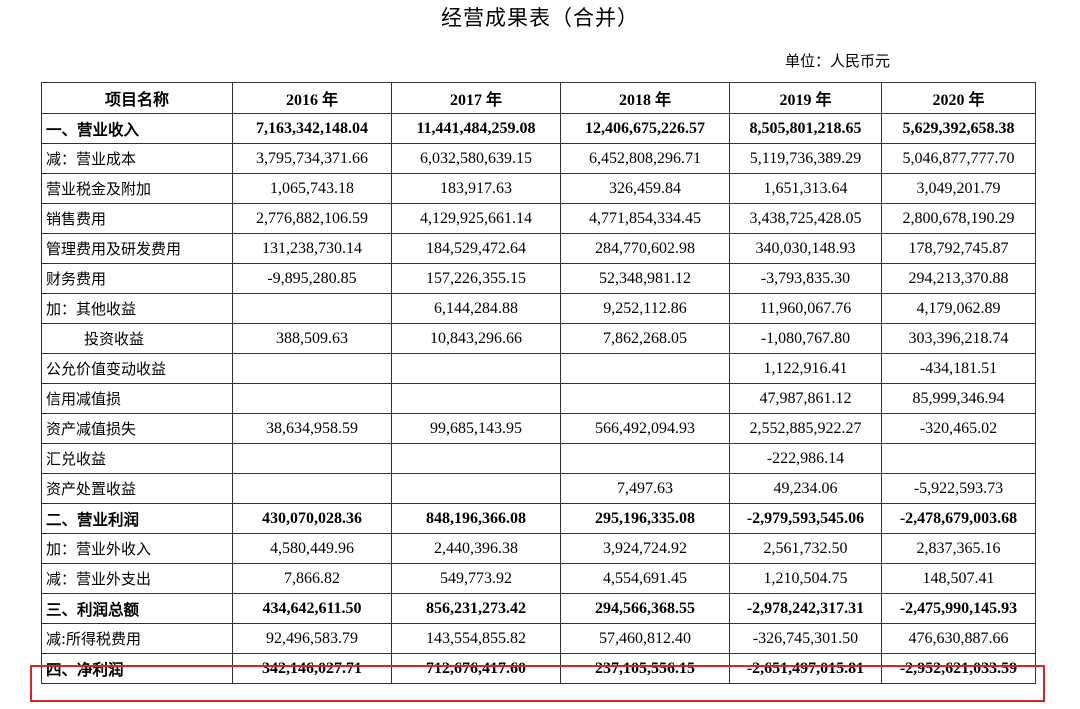  What do you see at coordinates (538, 458) in the screenshot?
I see `table-row: 汇兑收益 -222,986.14` at bounding box center [538, 458].